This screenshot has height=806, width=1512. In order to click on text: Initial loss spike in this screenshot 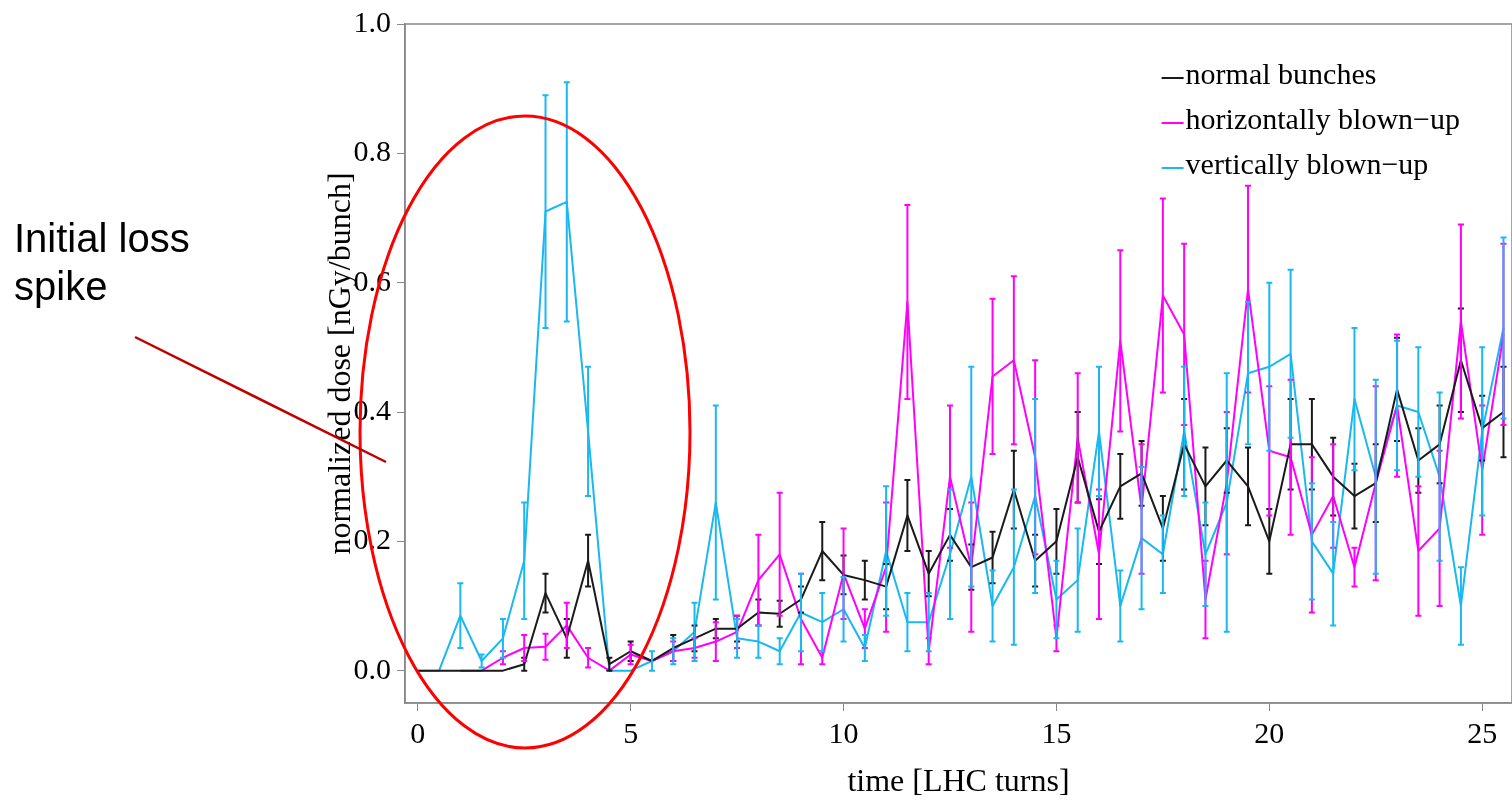, I will do `click(102, 262)`.